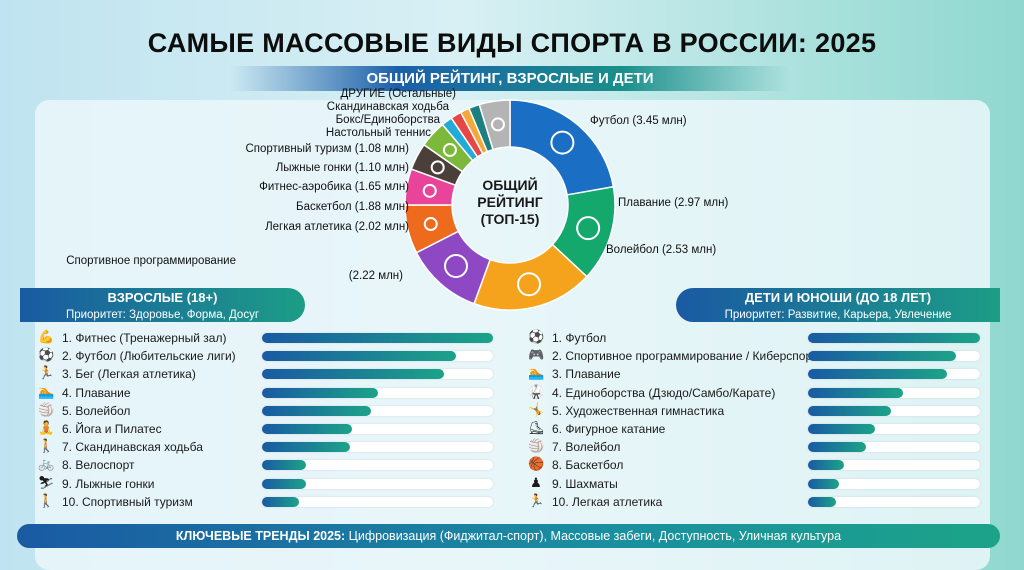  I want to click on gymnast-icon: 🤸, so click(536, 409).